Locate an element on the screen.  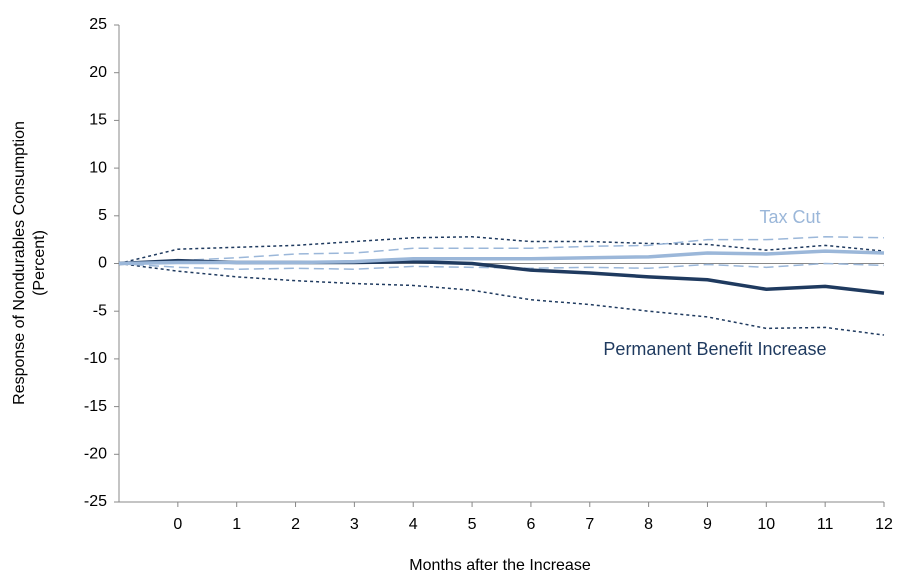
y-tick-label: 20 is located at coordinates (98, 72).